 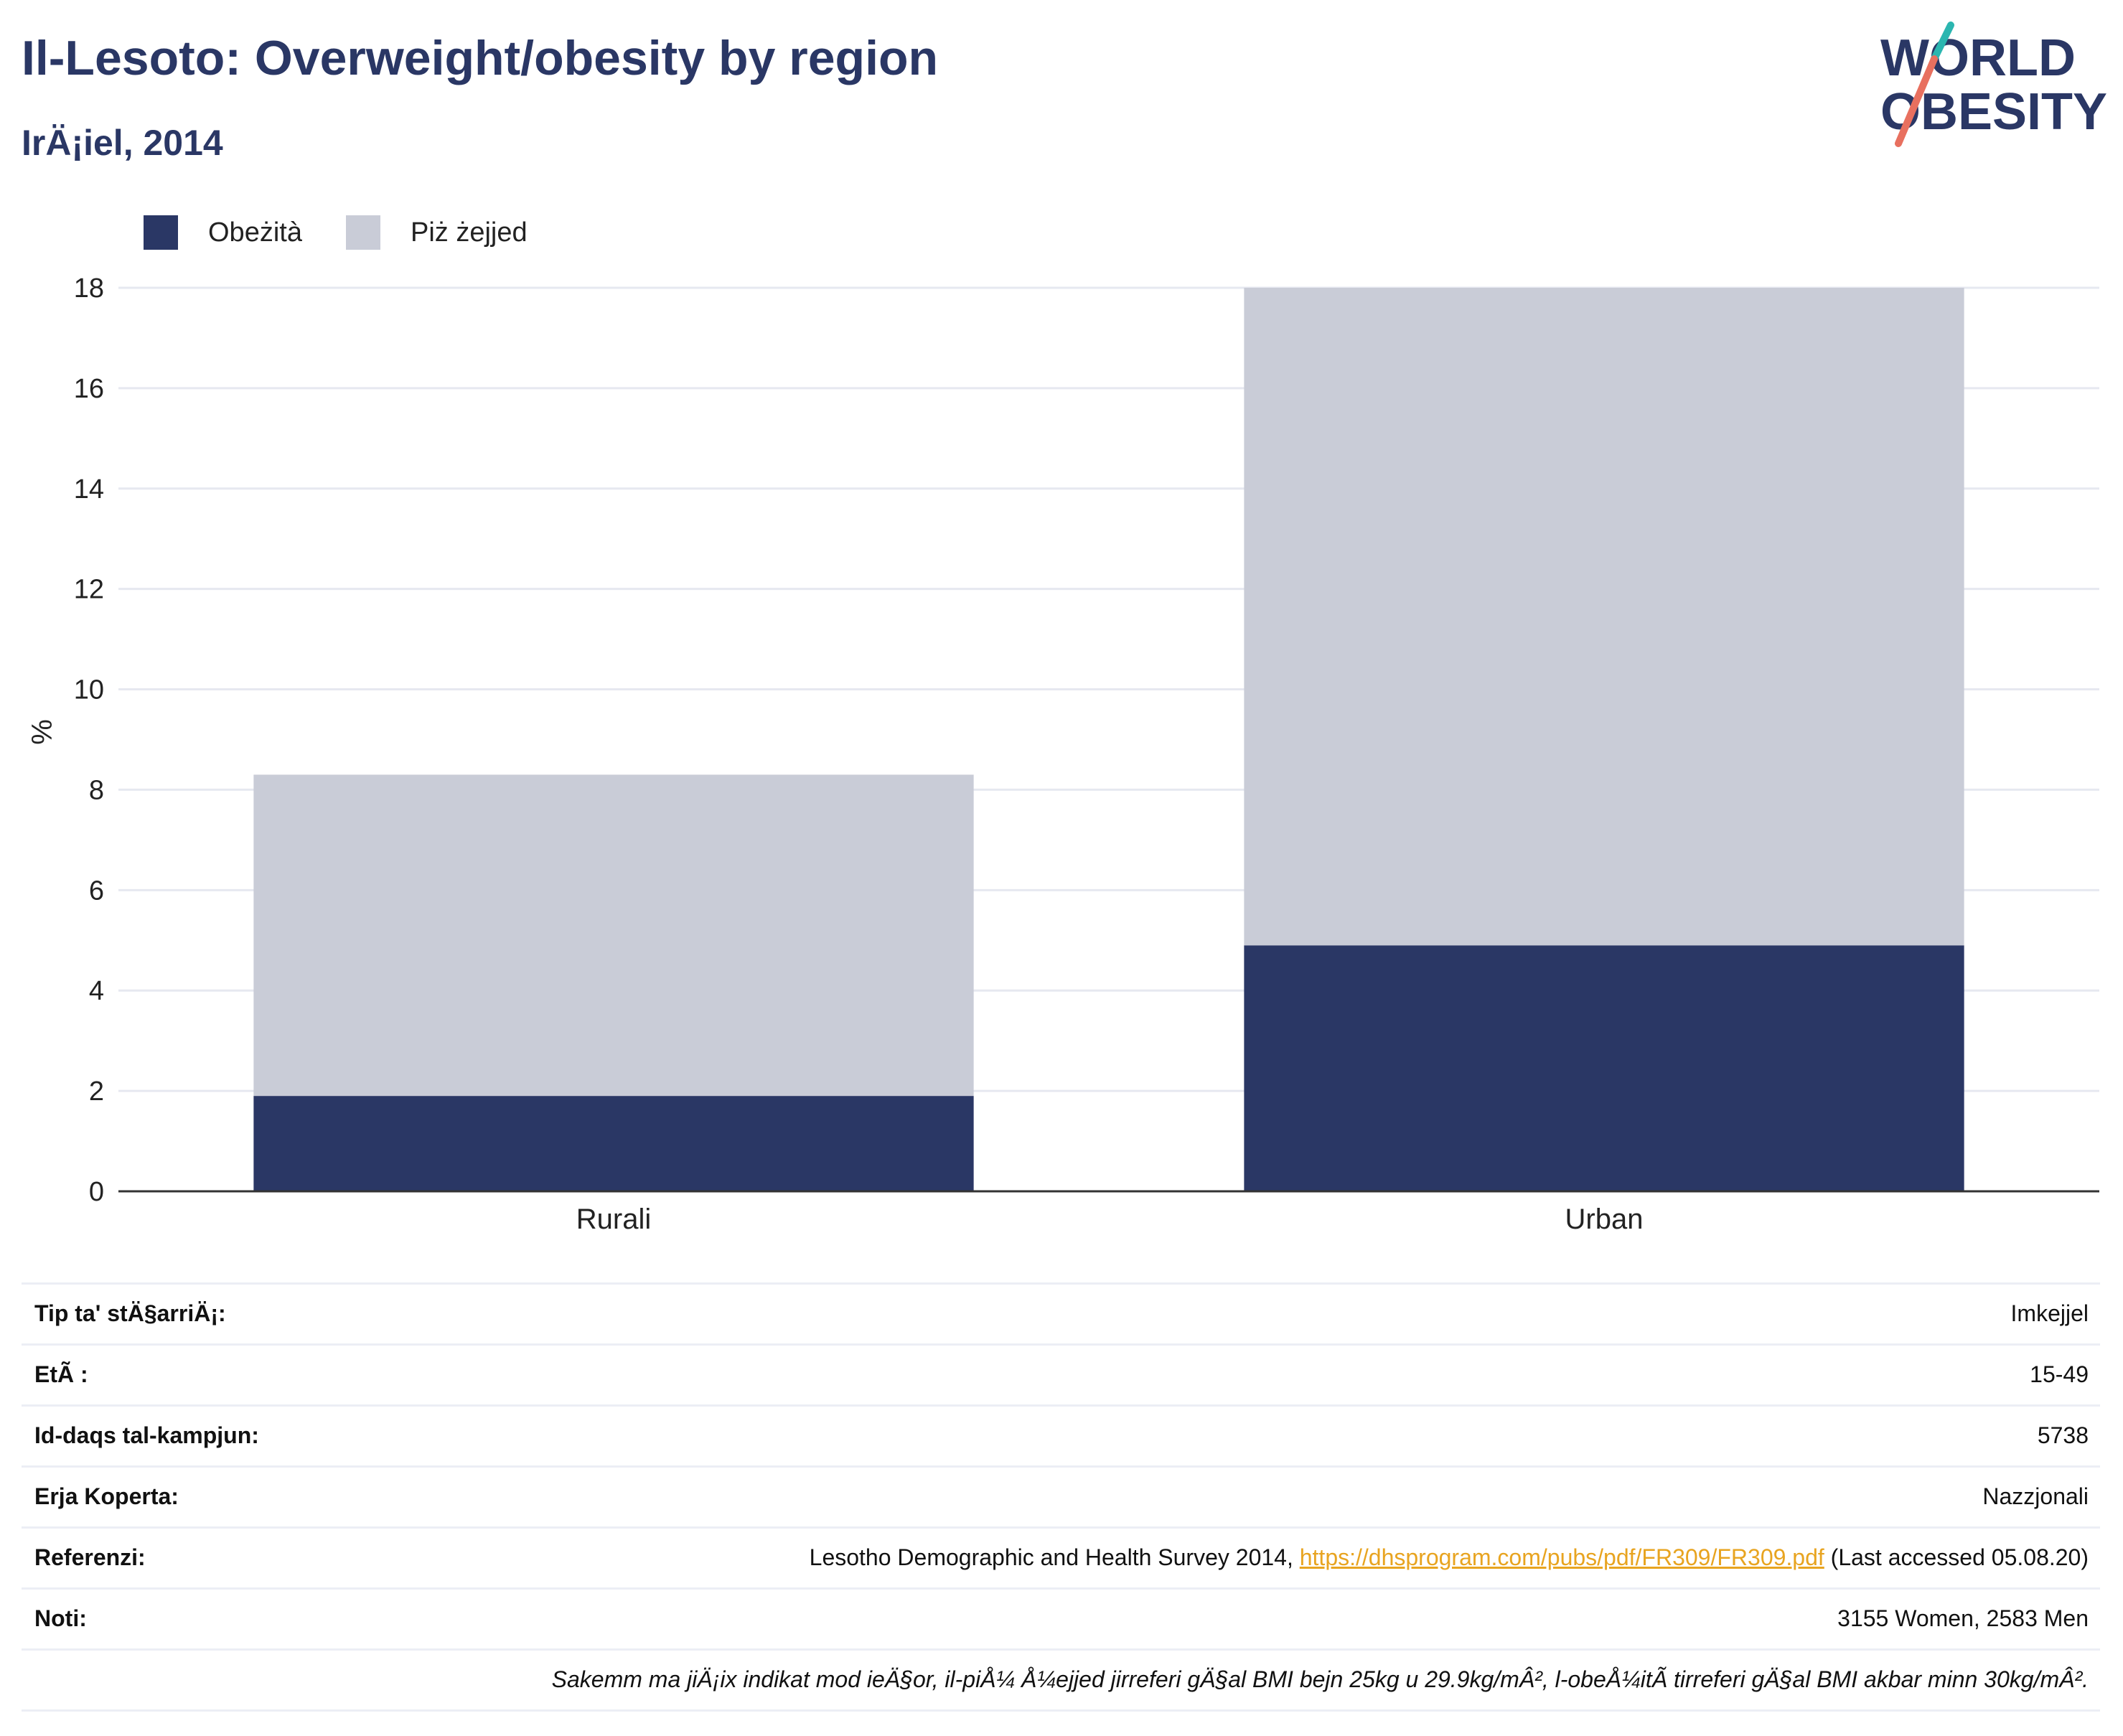 I want to click on y-tick-label: 16, so click(x=89, y=389).